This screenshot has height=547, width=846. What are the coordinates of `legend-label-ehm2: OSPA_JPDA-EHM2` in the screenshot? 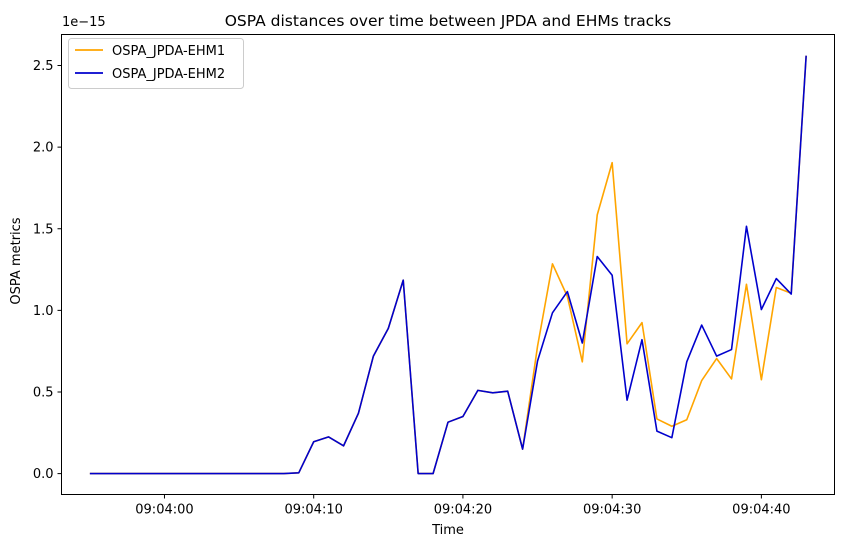 It's located at (168, 74).